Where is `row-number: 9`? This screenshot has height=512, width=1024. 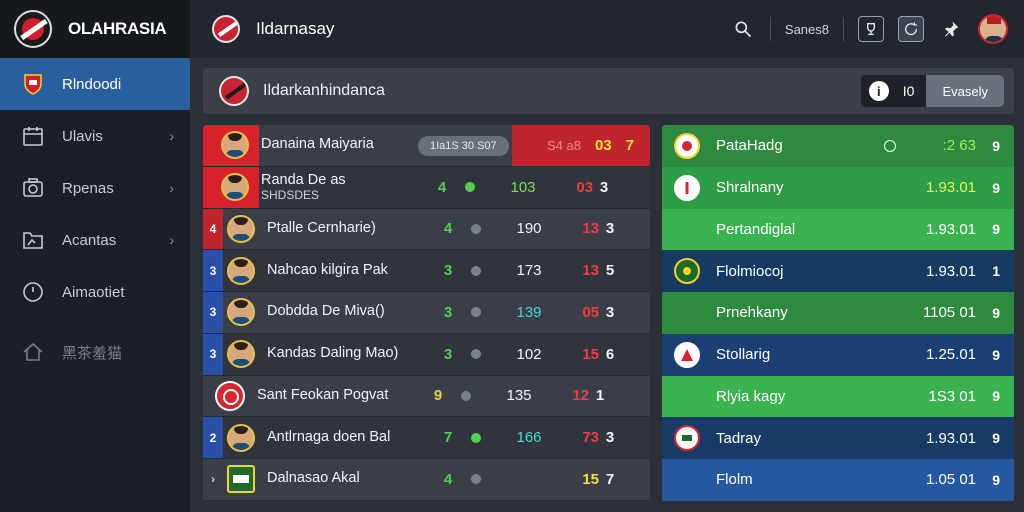 row-number: 9 is located at coordinates (438, 396).